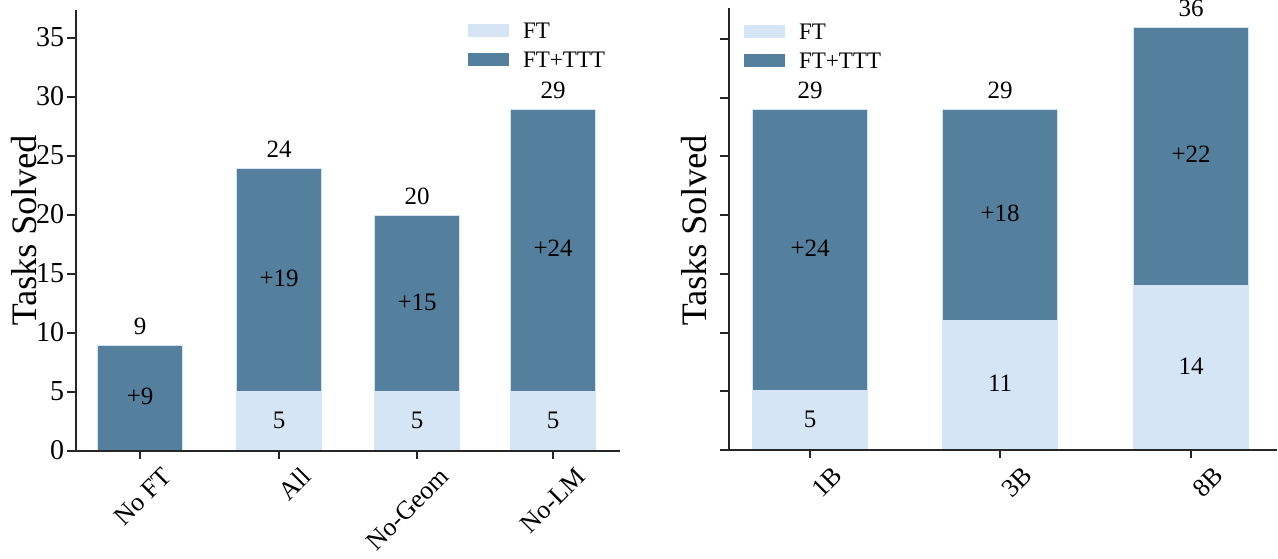 The image size is (1278, 559). What do you see at coordinates (57, 391) in the screenshot?
I see `y-tick-label: 5` at bounding box center [57, 391].